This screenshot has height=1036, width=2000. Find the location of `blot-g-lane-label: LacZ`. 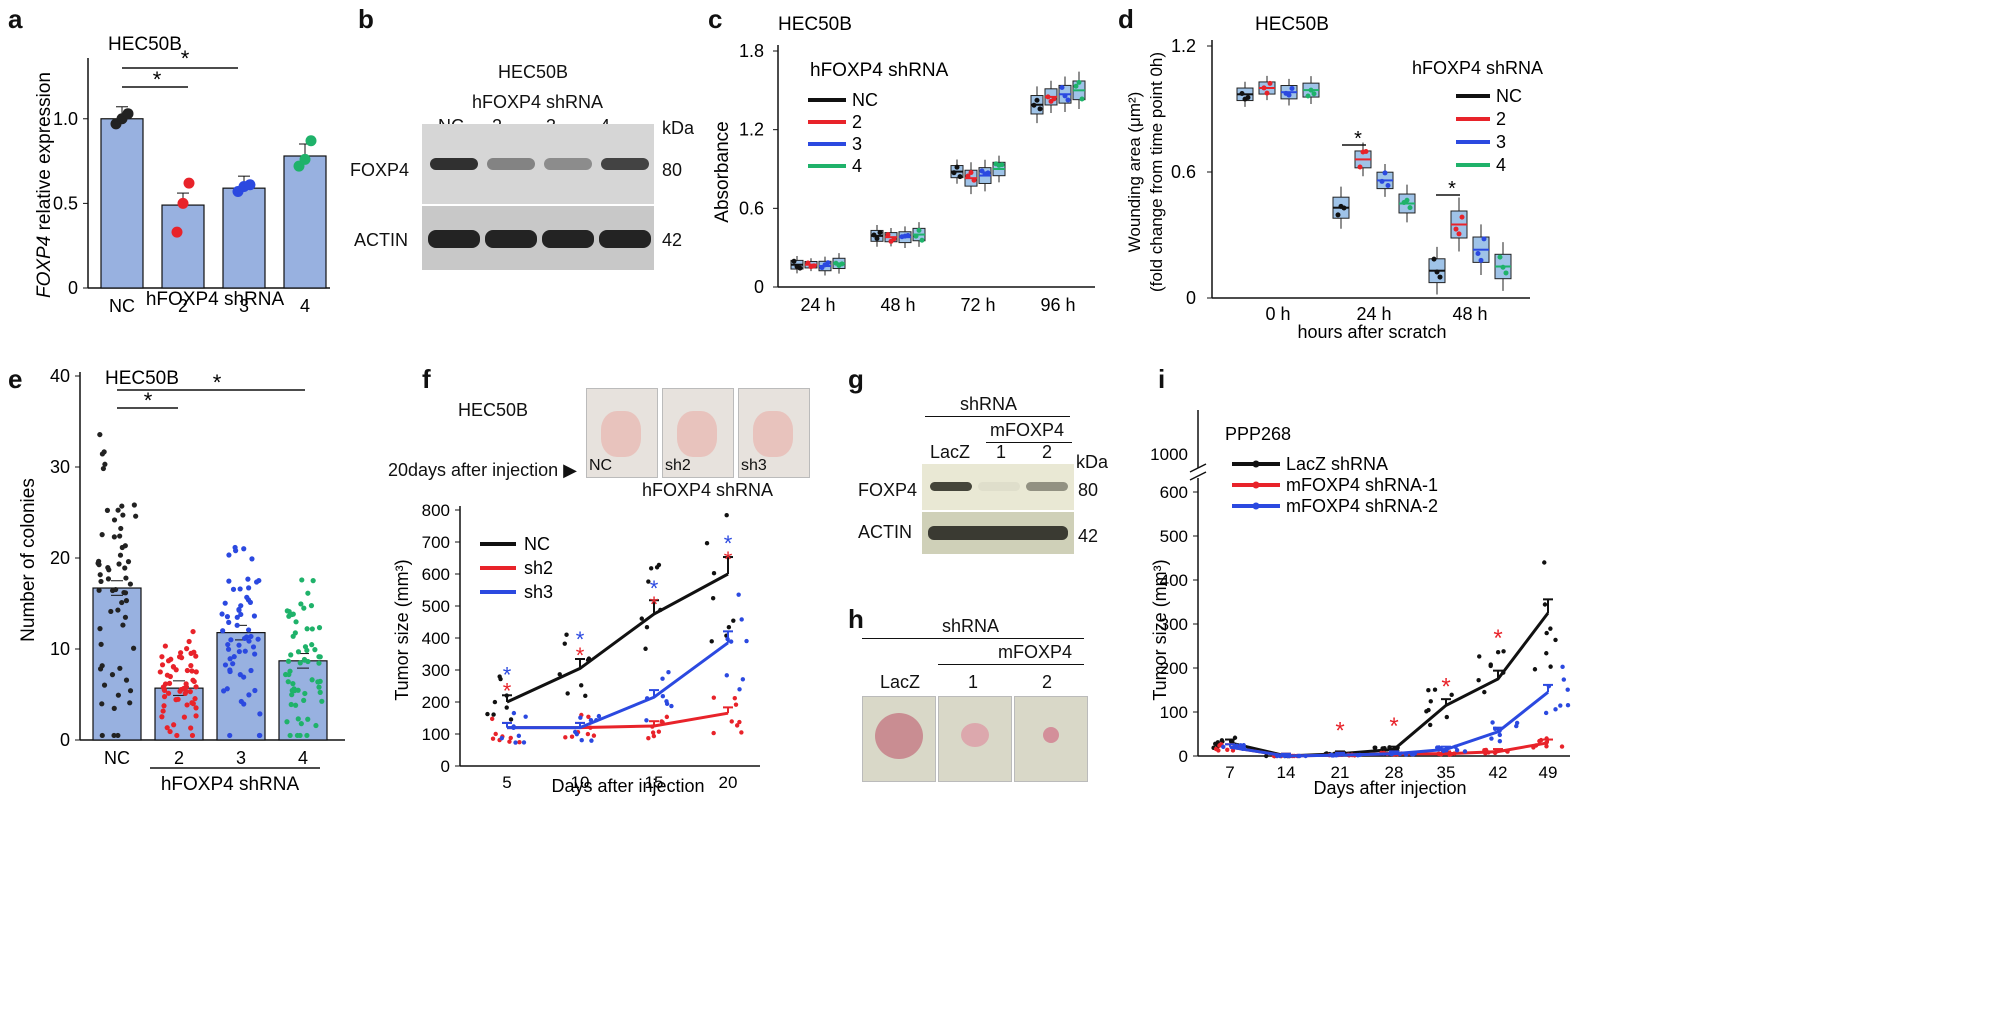

blot-g-lane-label: LacZ is located at coordinates (950, 452).